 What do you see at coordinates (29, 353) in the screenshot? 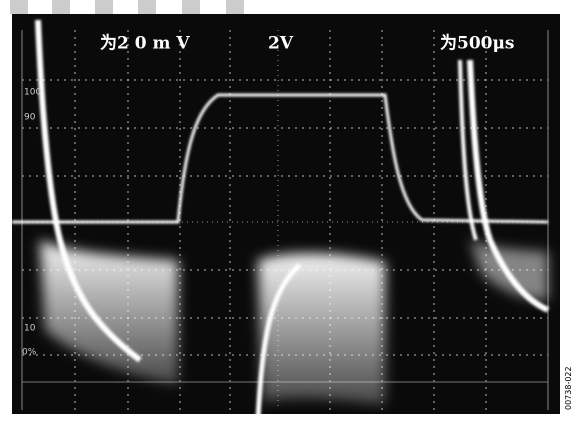
I see `marker-label: 0%` at bounding box center [29, 353].